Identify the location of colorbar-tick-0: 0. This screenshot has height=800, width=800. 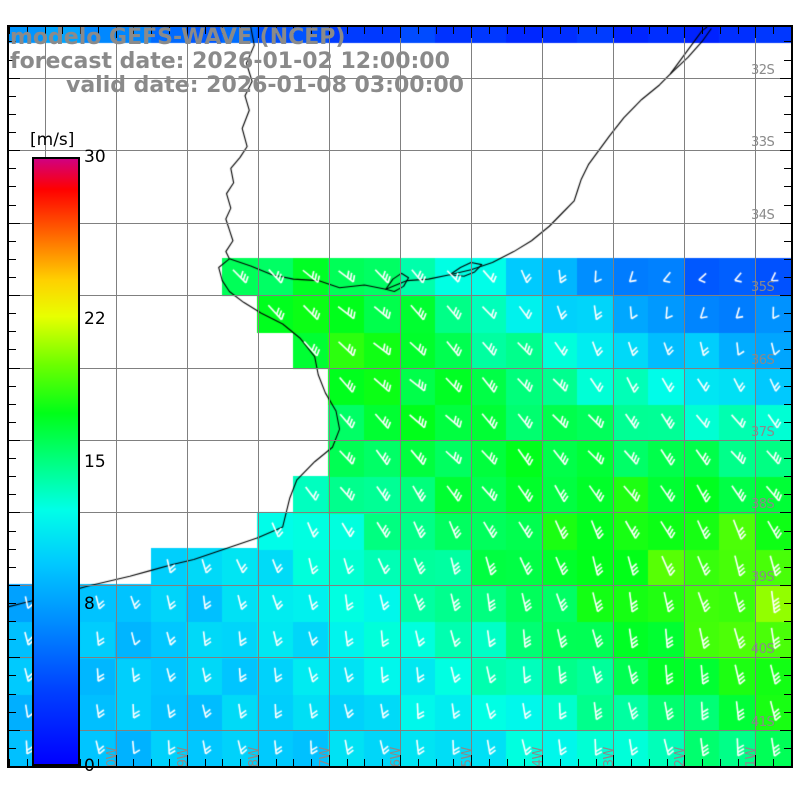
(89, 766).